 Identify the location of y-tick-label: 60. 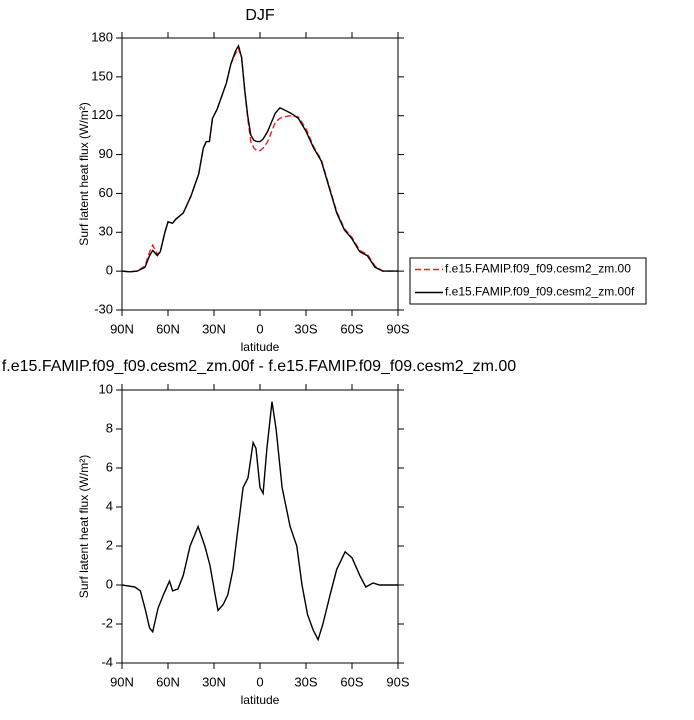
(106, 192).